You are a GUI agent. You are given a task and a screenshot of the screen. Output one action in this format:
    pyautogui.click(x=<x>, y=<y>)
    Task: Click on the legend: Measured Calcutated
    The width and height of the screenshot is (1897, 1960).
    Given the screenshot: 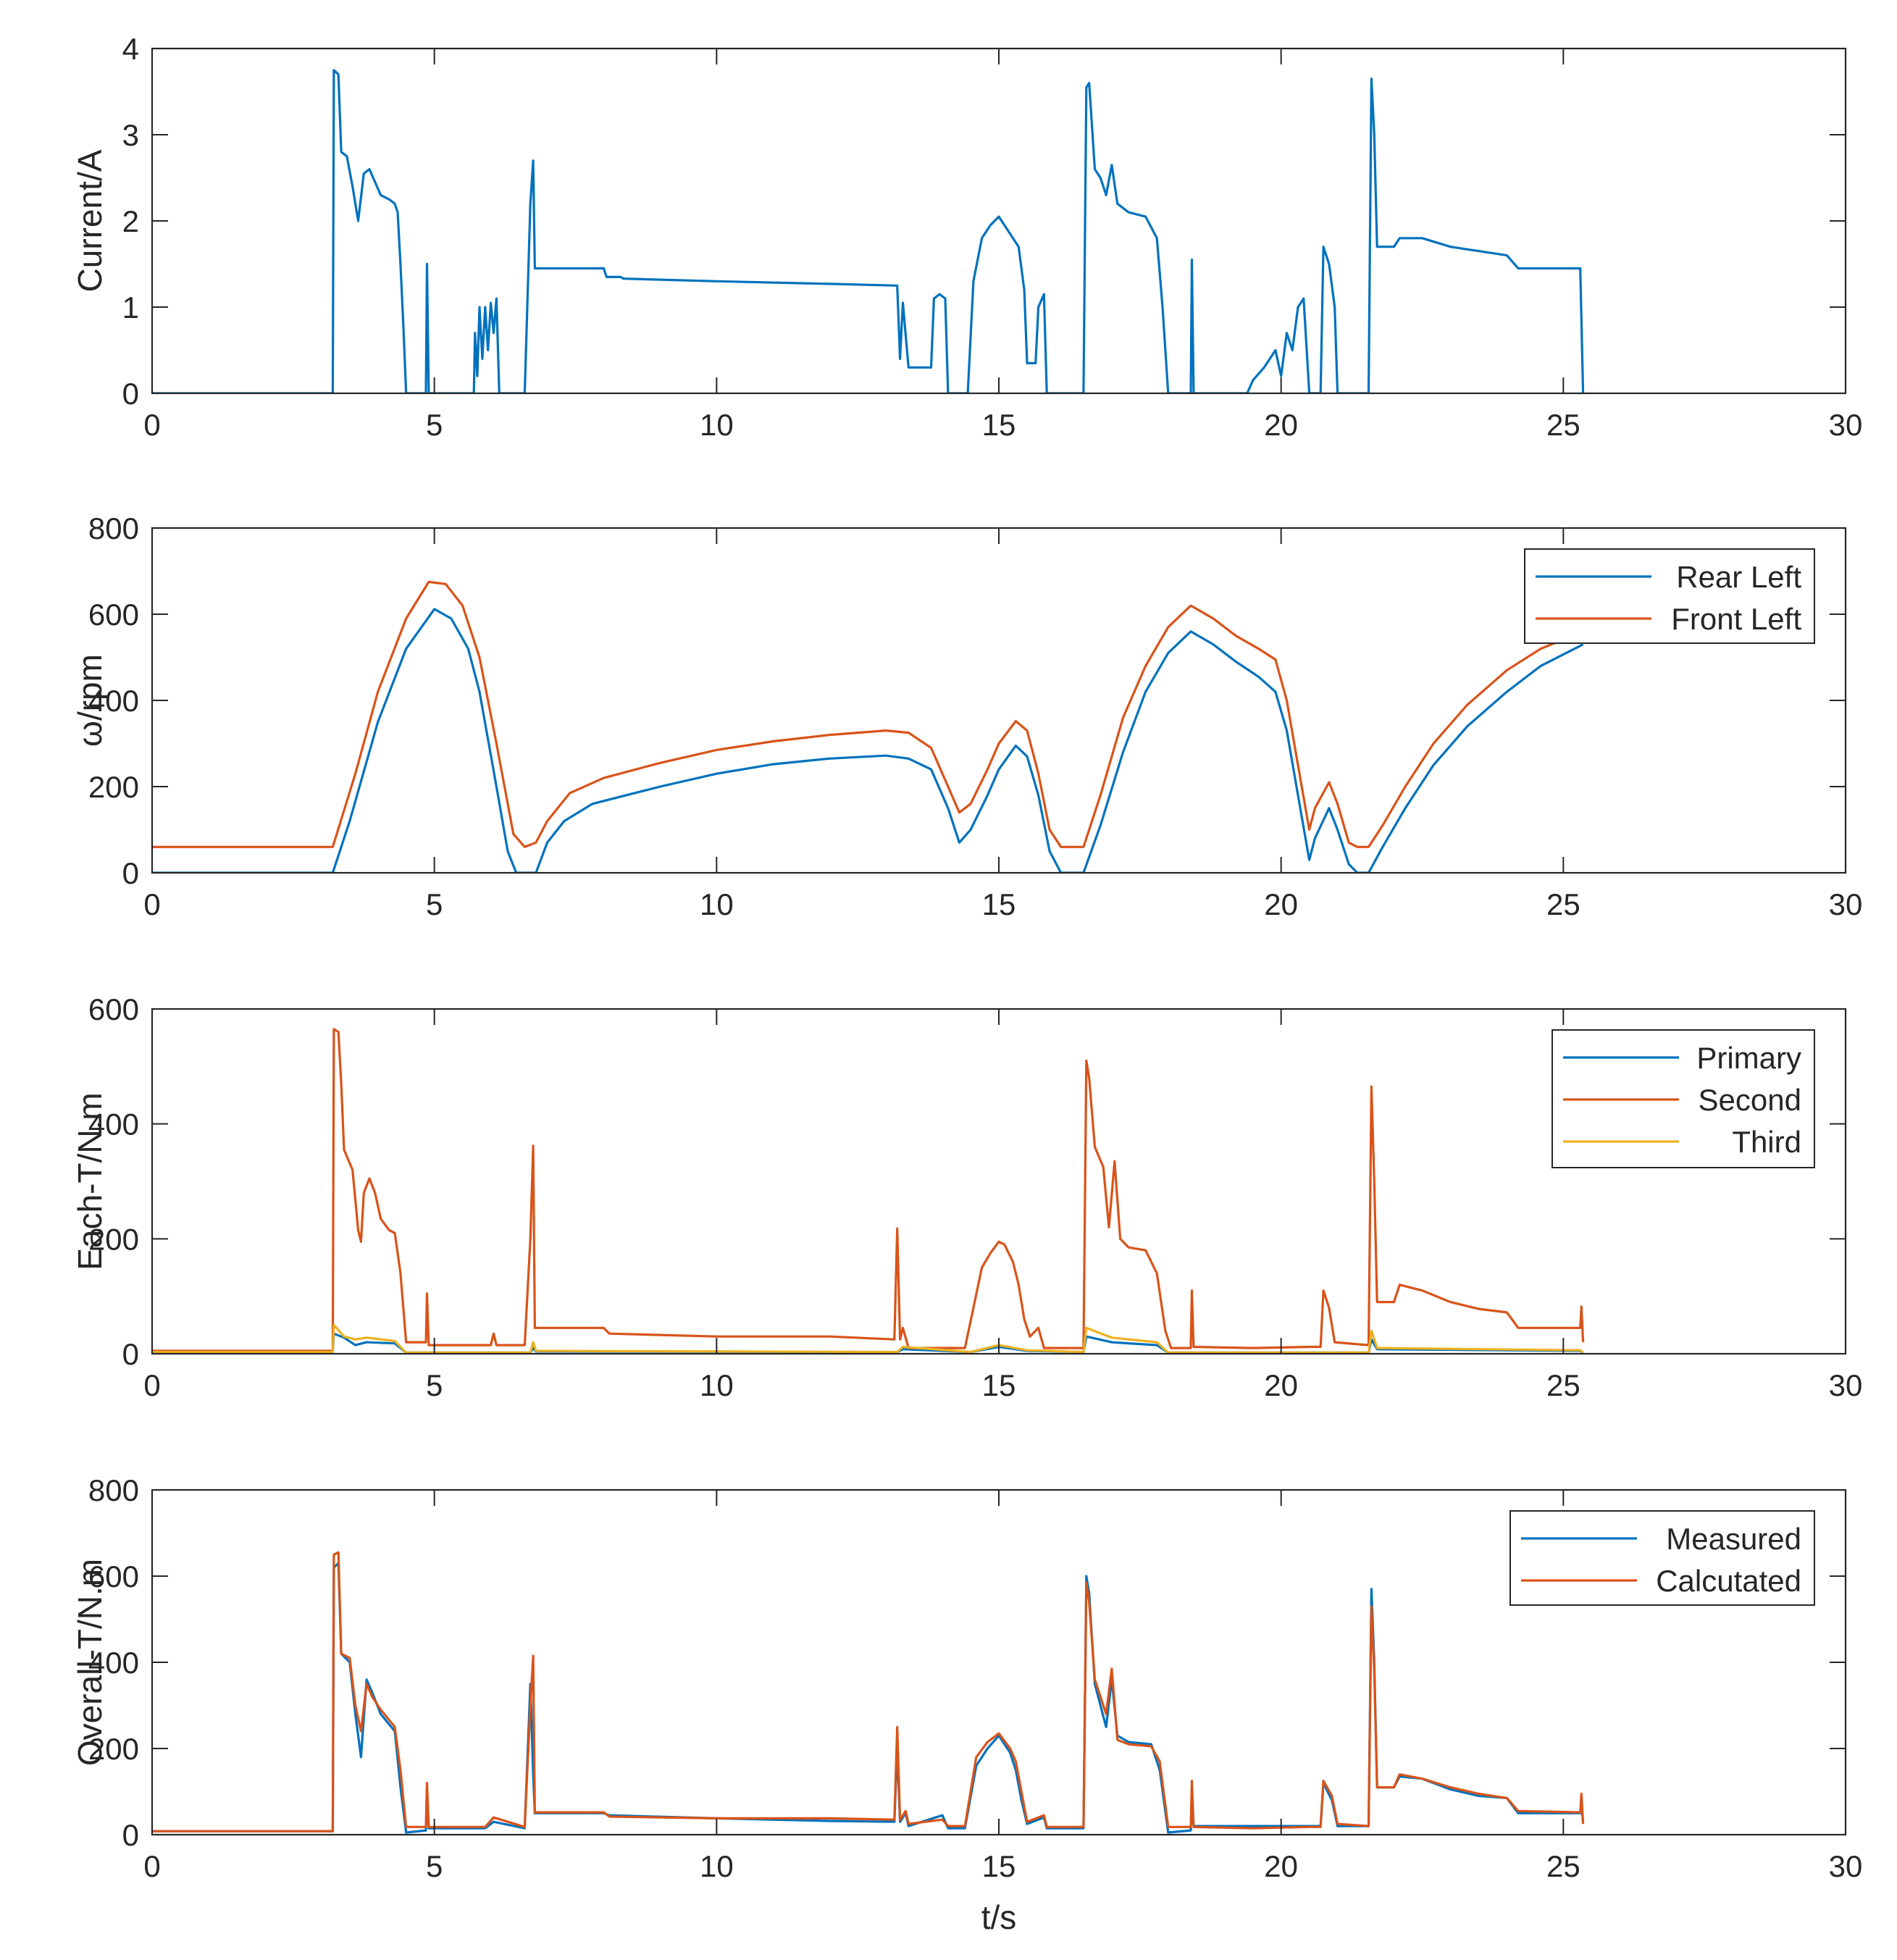 What is the action you would take?
    pyautogui.click(x=1662, y=1558)
    